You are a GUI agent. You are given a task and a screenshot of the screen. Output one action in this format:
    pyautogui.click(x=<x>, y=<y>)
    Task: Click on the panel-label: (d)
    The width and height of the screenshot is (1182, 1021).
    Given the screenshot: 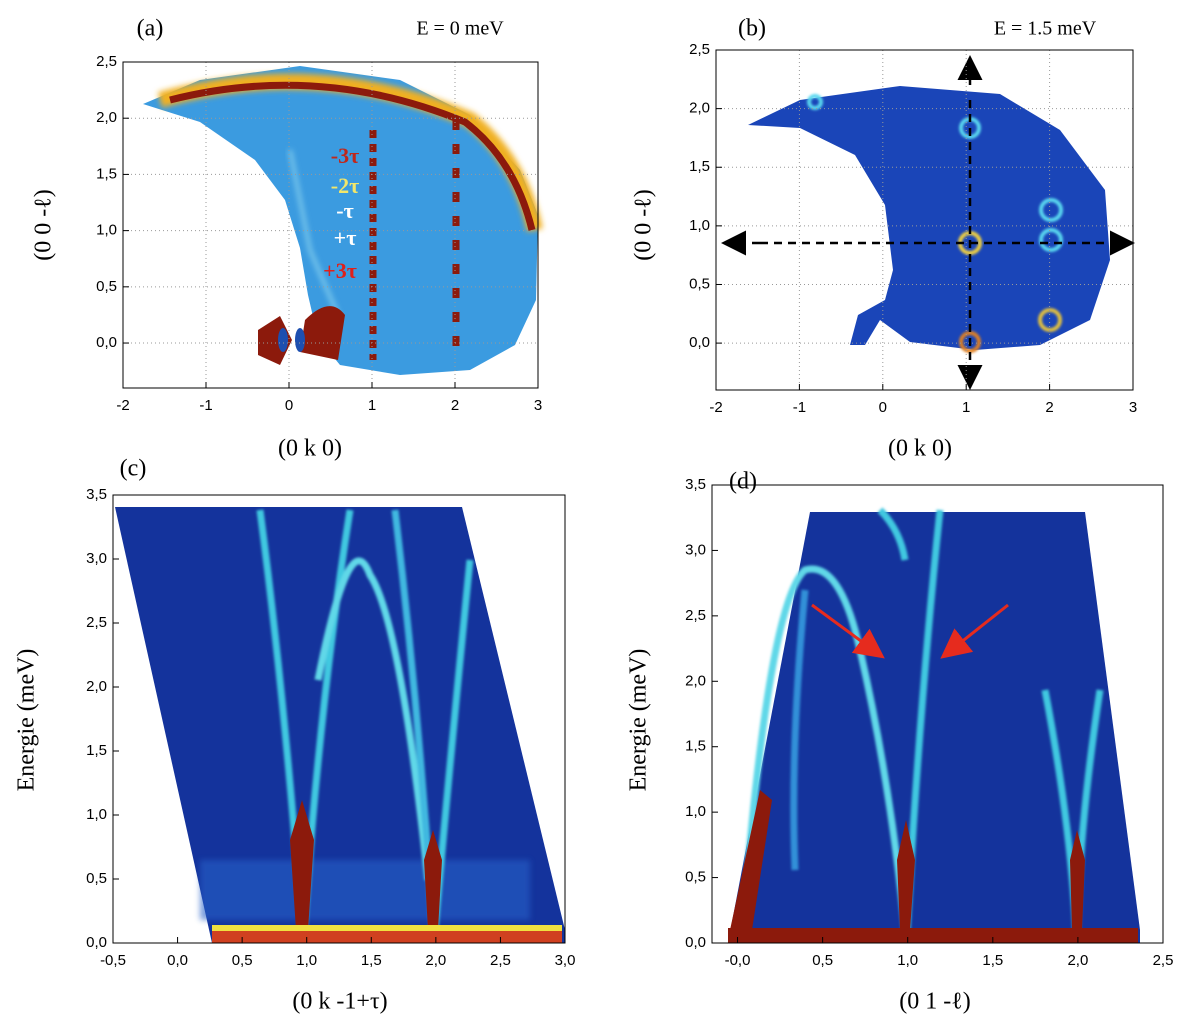 What is the action you would take?
    pyautogui.click(x=743, y=482)
    